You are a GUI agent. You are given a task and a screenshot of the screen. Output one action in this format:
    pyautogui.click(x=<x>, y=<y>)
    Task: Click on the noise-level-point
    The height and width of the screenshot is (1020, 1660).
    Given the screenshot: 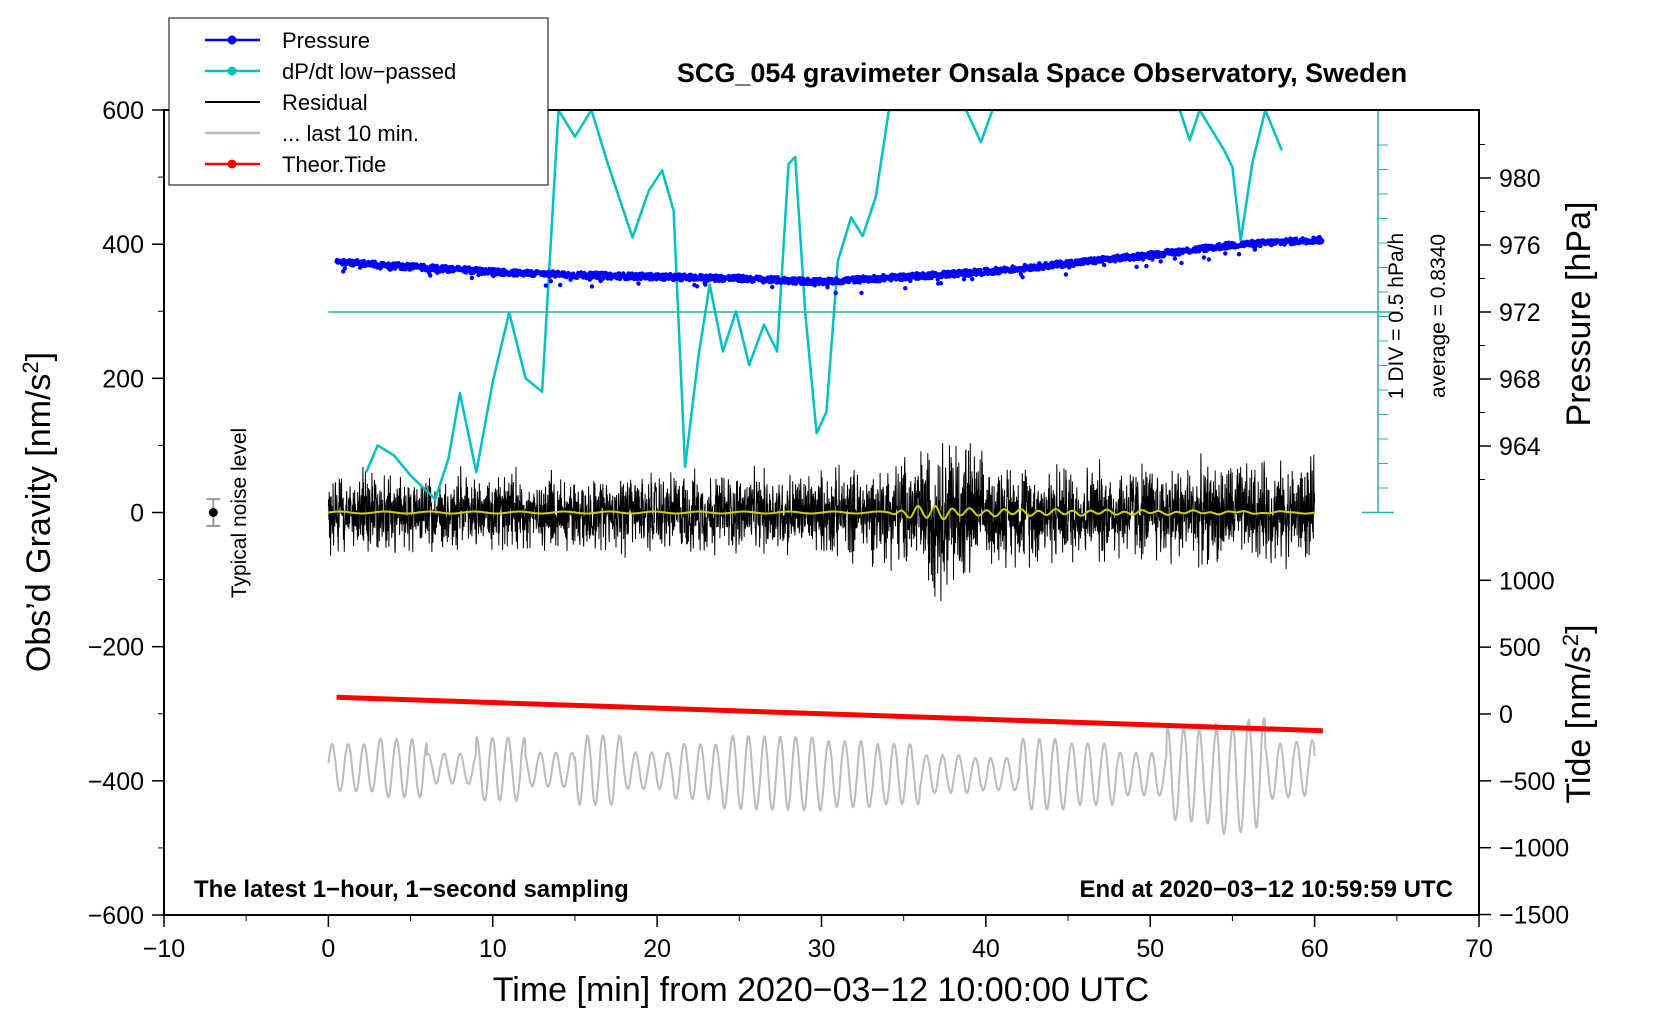 What is the action you would take?
    pyautogui.click(x=213, y=512)
    